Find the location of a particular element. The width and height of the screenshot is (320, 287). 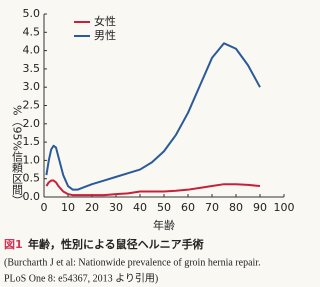

y-tick-label: 4.0 is located at coordinates (32, 50).